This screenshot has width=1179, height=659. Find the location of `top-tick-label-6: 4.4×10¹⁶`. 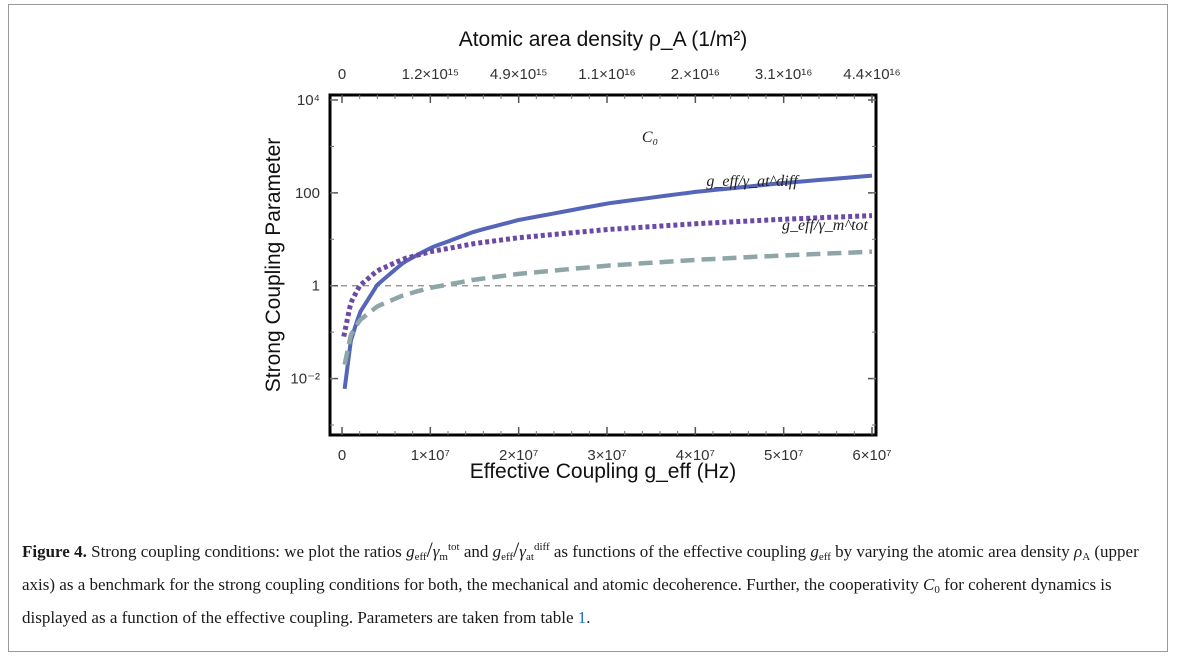

top-tick-label-6: 4.4×10¹⁶ is located at coordinates (871, 74).